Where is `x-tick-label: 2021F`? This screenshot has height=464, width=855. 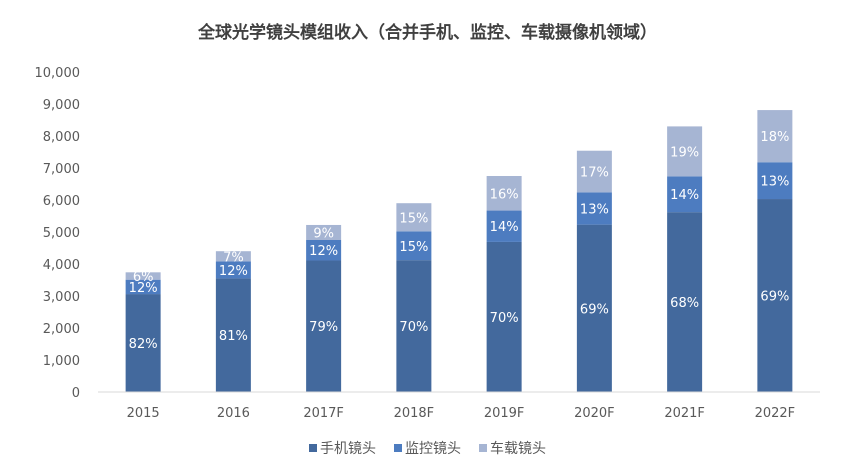
x-tick-label: 2021F is located at coordinates (684, 413).